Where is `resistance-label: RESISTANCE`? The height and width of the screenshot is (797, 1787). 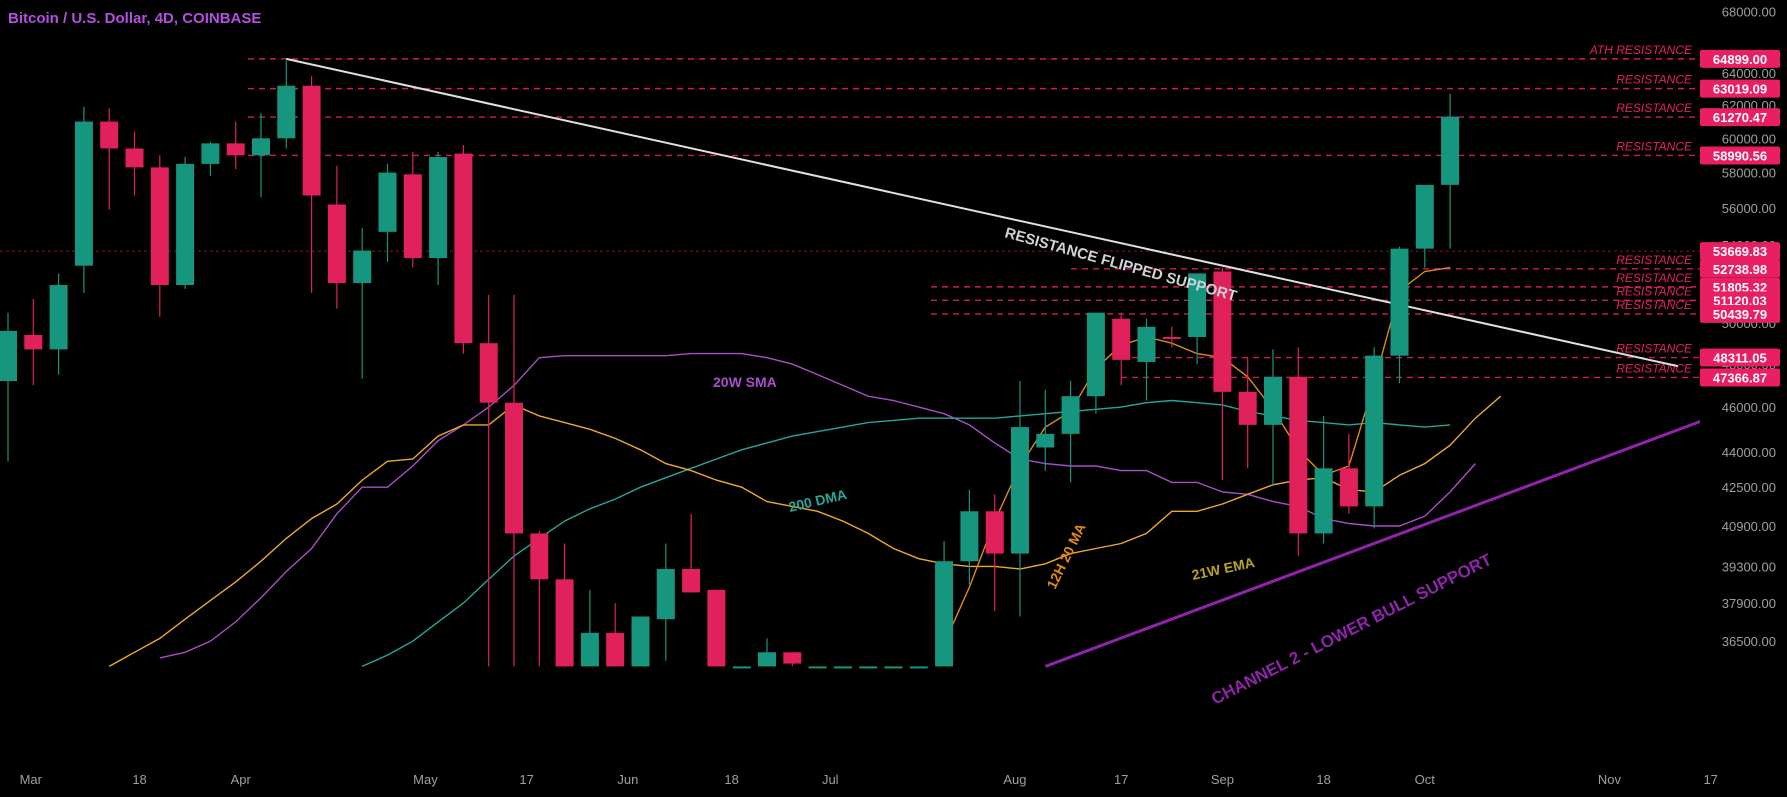
resistance-label: RESISTANCE is located at coordinates (1654, 260).